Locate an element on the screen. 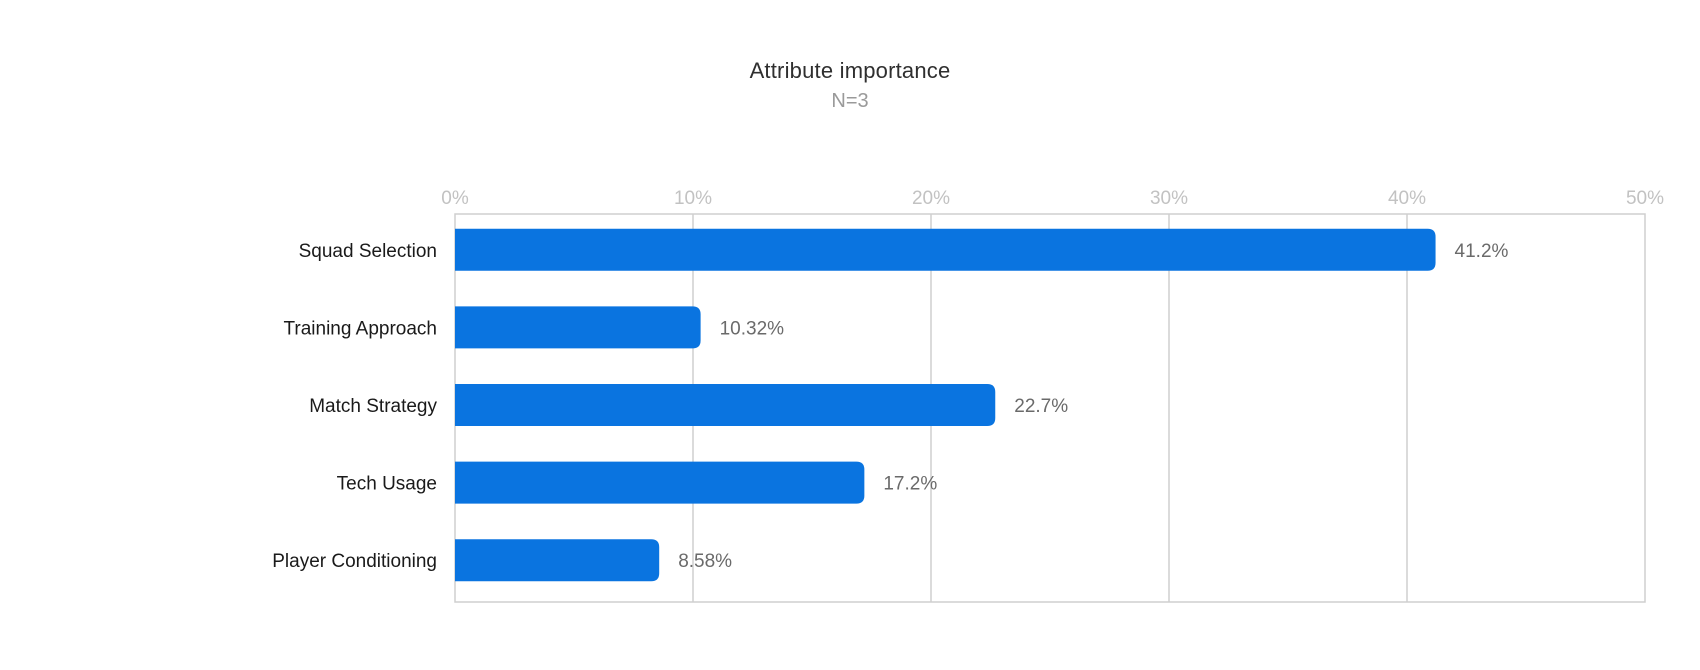 This screenshot has width=1700, height=670. chart-subtitle: N=3 is located at coordinates (850, 101).